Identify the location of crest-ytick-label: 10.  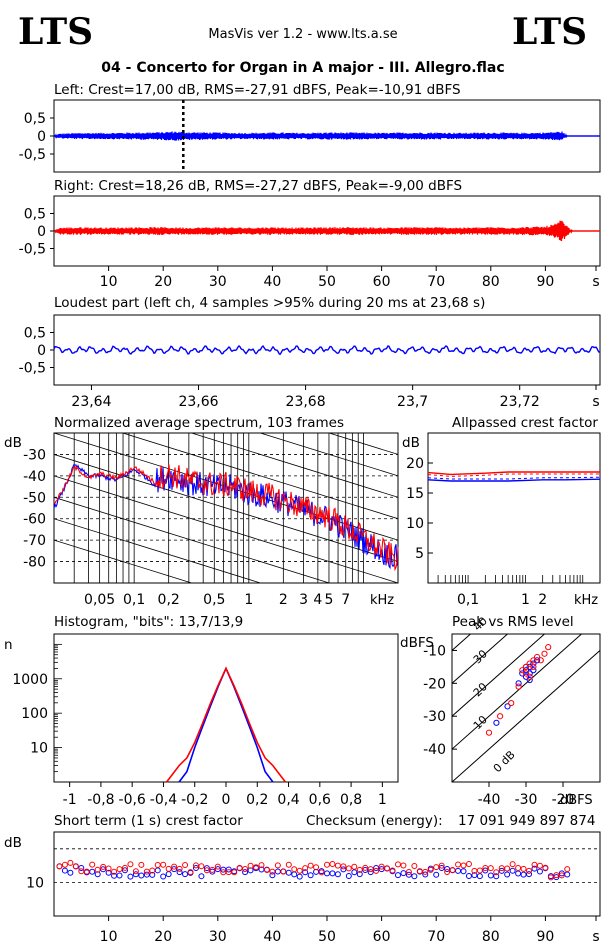
(415, 524).